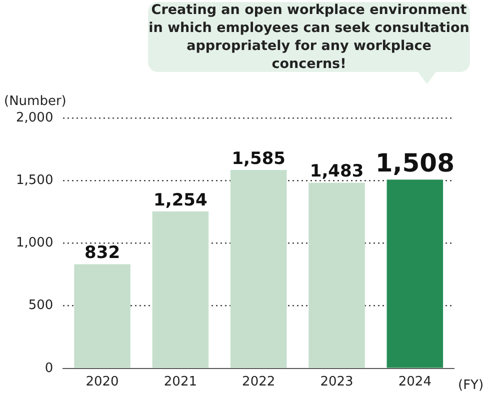  Describe the element at coordinates (414, 163) in the screenshot. I see `data-label: 1,508` at that location.